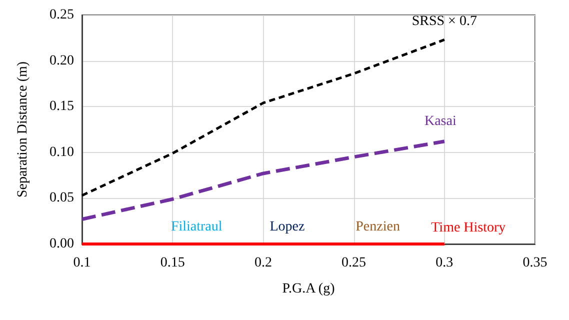 The image size is (569, 320). What do you see at coordinates (62, 244) in the screenshot?
I see `y-tick-label: 0.00` at bounding box center [62, 244].